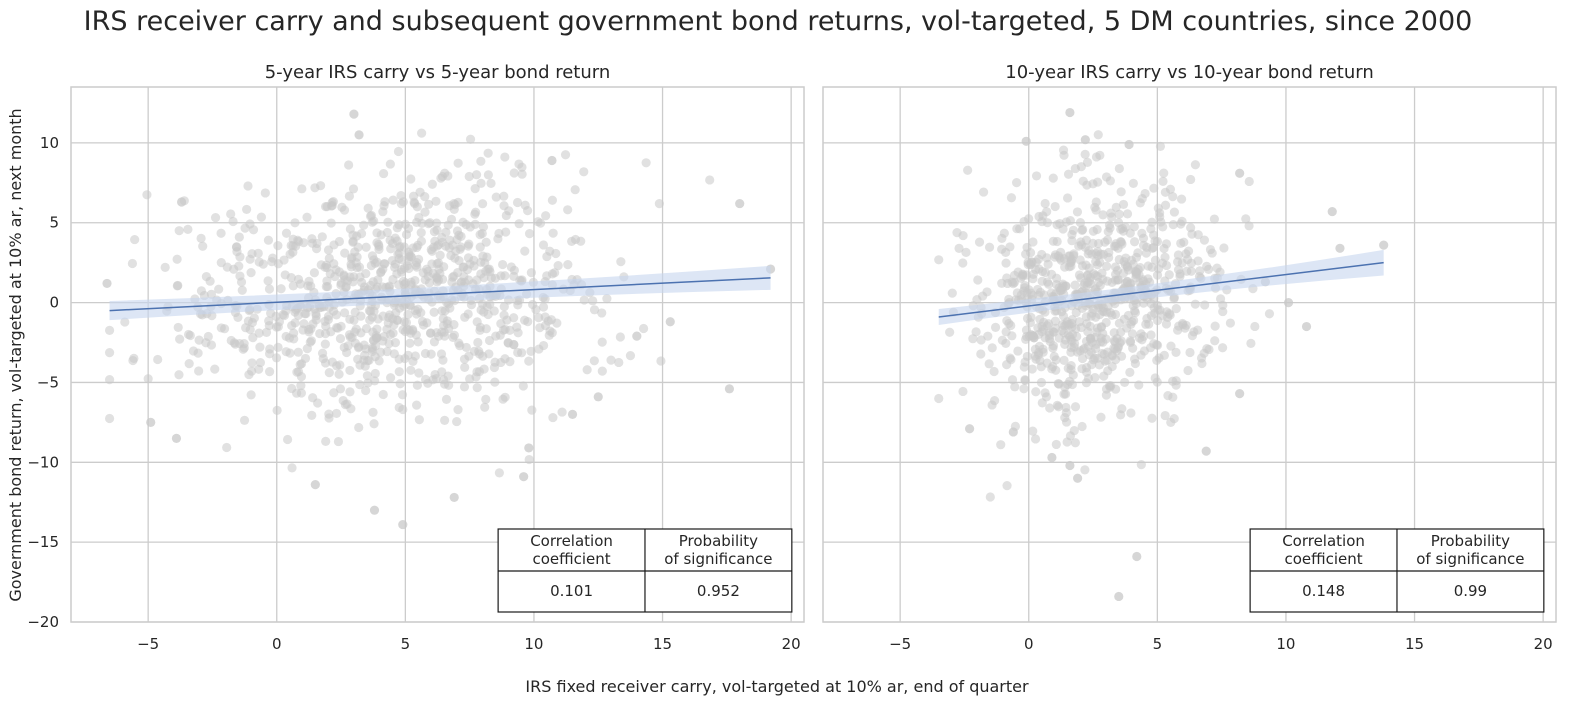 Image resolution: width=1570 pixels, height=706 pixels. What do you see at coordinates (49, 143) in the screenshot?
I see `y-tick-label: 10` at bounding box center [49, 143].